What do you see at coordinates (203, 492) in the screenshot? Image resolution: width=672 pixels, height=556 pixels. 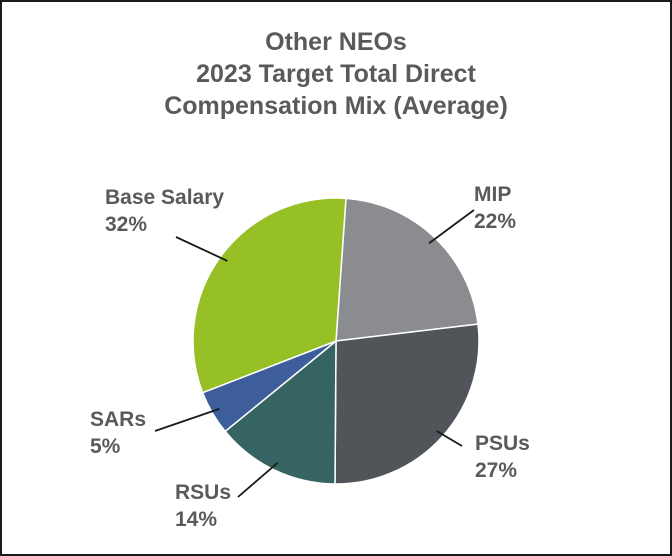 I see `label-rsus-name: RSUs` at bounding box center [203, 492].